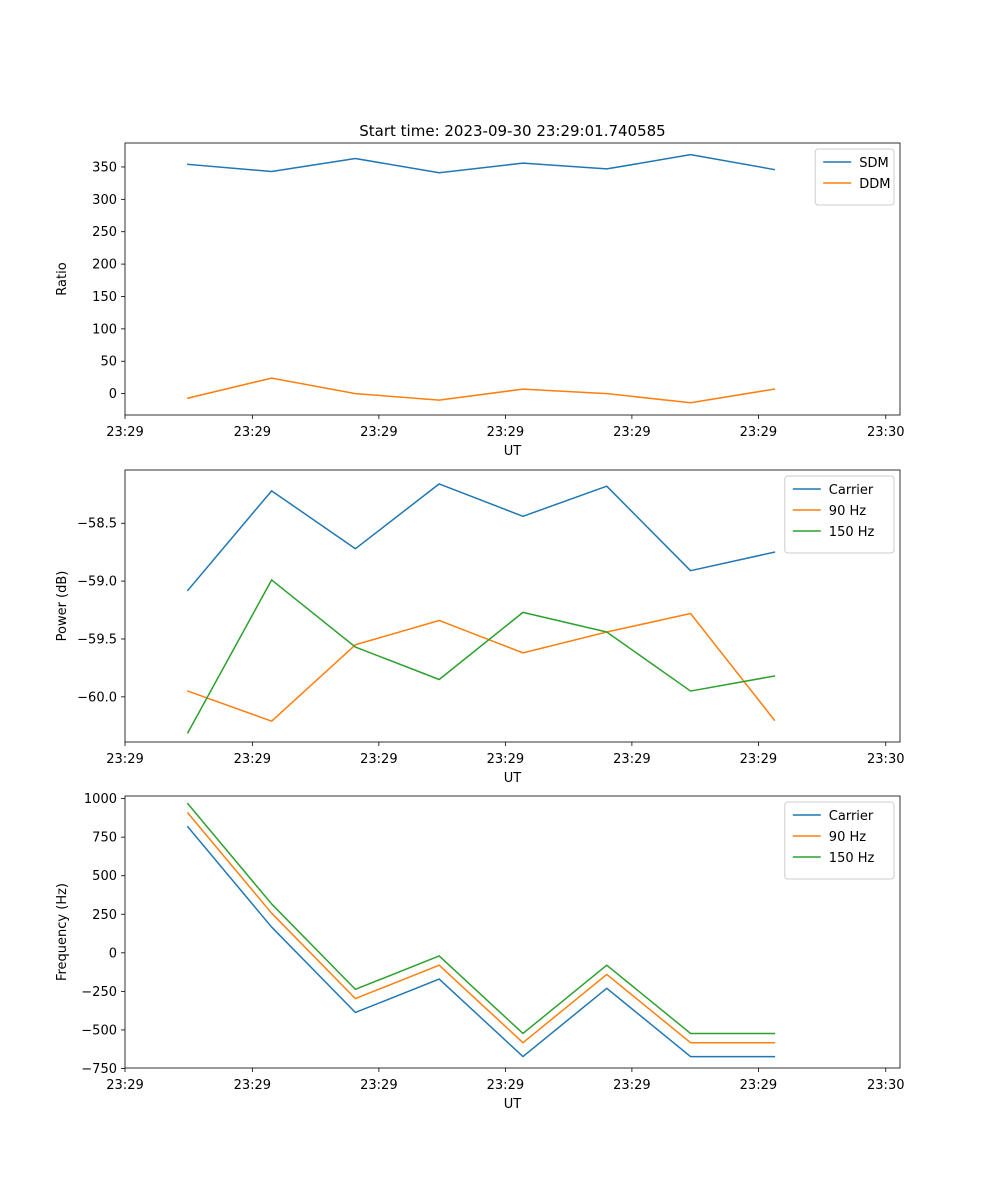 Image resolution: width=1000 pixels, height=1200 pixels. What do you see at coordinates (104, 297) in the screenshot?
I see `y-tick-label: 150` at bounding box center [104, 297].